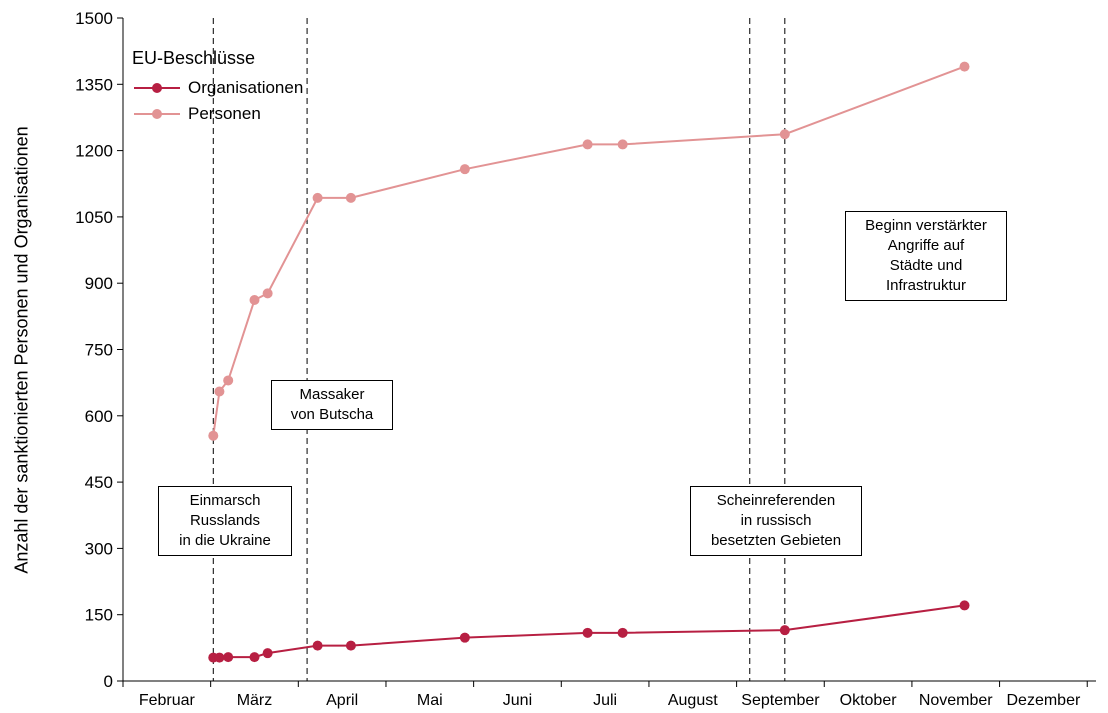  Describe the element at coordinates (332, 405) in the screenshot. I see `event-annotation-1: Massaker von Butscha` at that location.